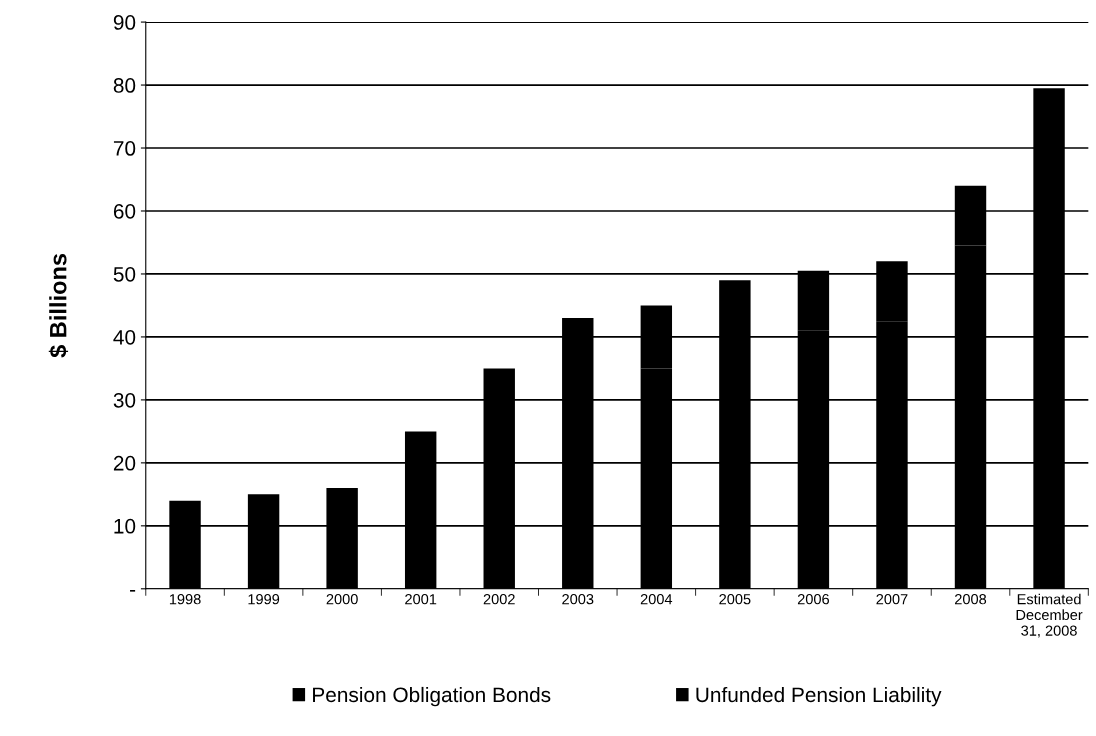  Describe the element at coordinates (58, 305) in the screenshot. I see `y-axis-title: $ Billions` at that location.